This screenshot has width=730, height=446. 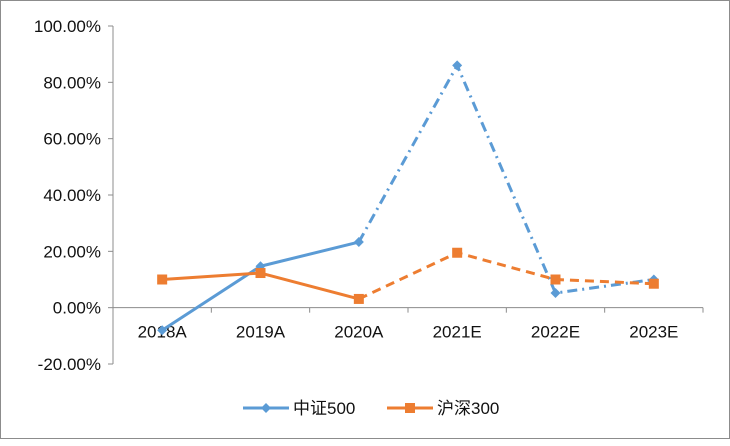 I want to click on y-tick-label: 100.00%, so click(x=67, y=26).